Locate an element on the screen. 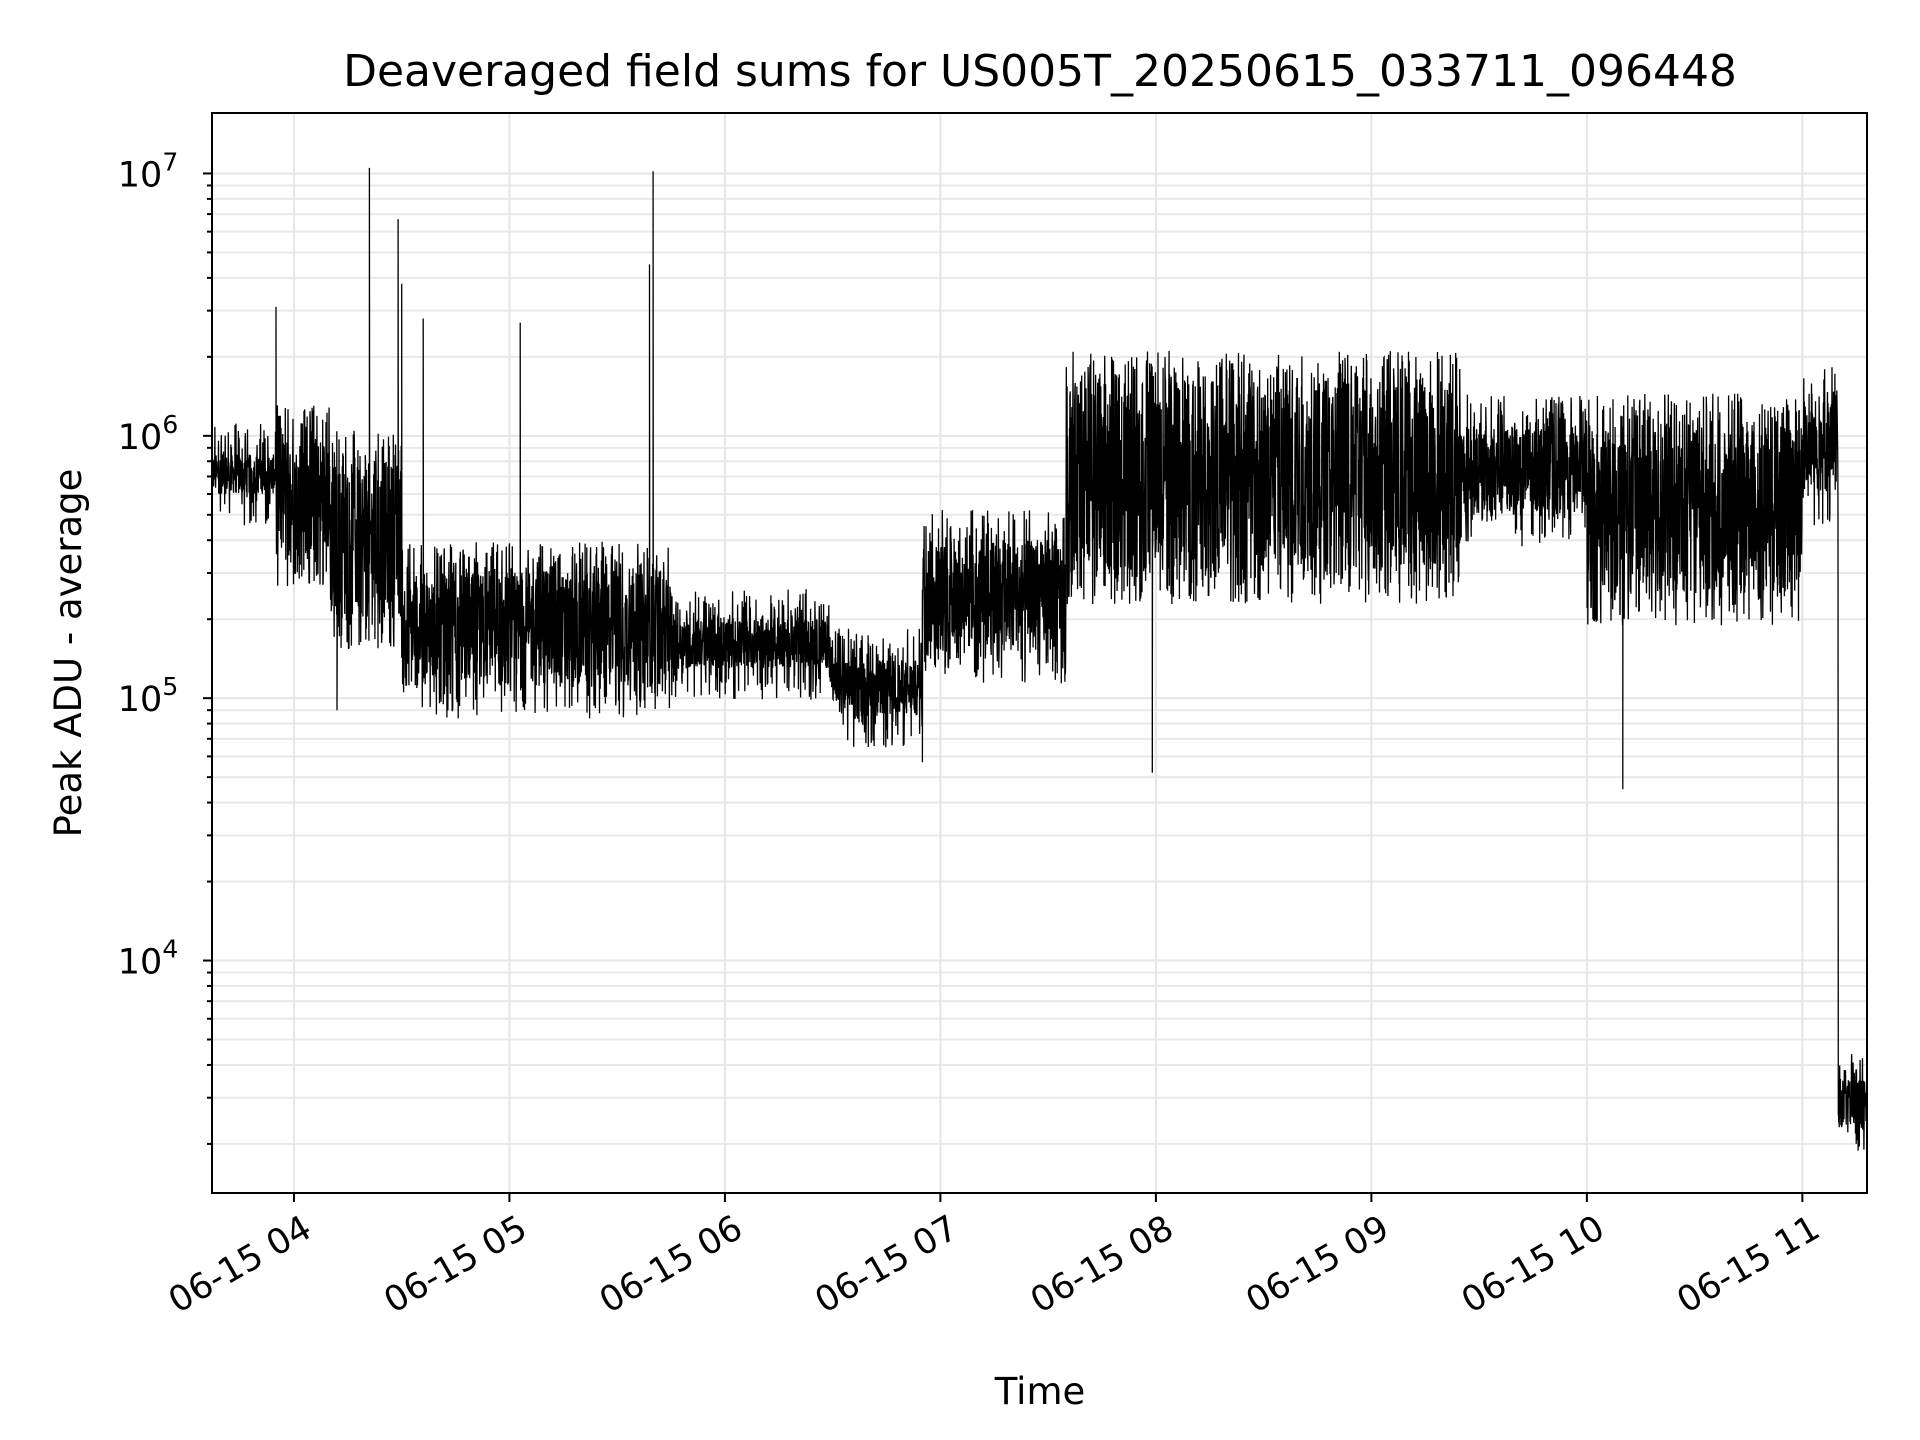  y-tick-label: 10⁵ is located at coordinates (148, 696).